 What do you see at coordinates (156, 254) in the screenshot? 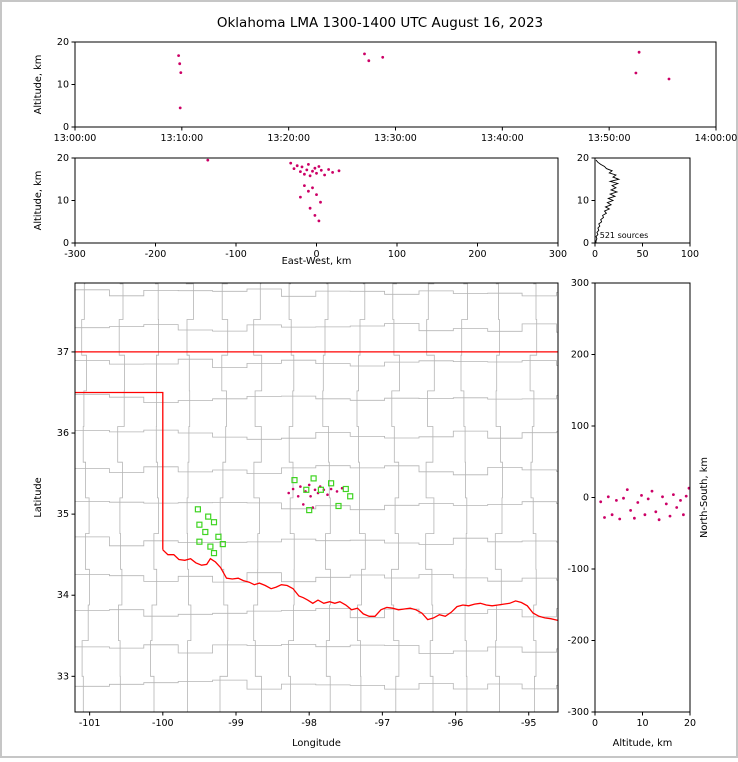
I see `x-tick-label: -200` at bounding box center [156, 254].